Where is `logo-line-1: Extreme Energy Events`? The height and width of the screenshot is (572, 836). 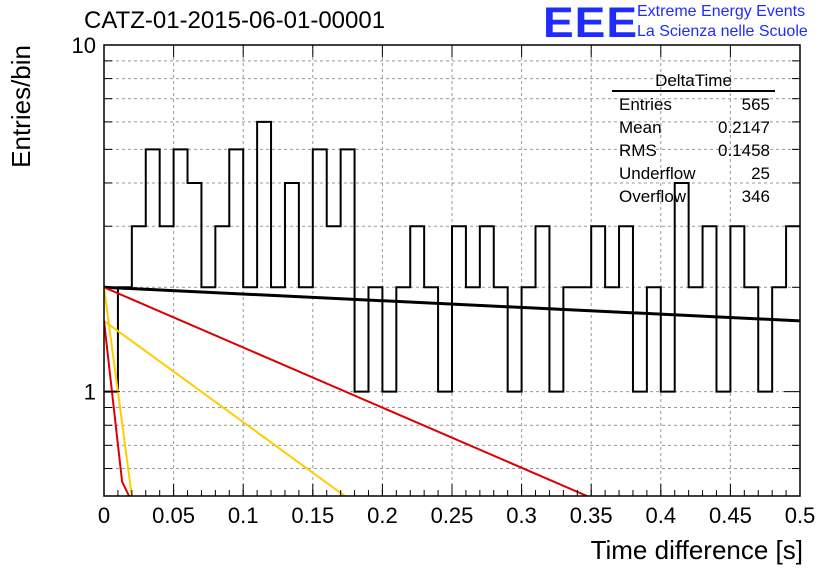 logo-line-1: Extreme Energy Events is located at coordinates (721, 11).